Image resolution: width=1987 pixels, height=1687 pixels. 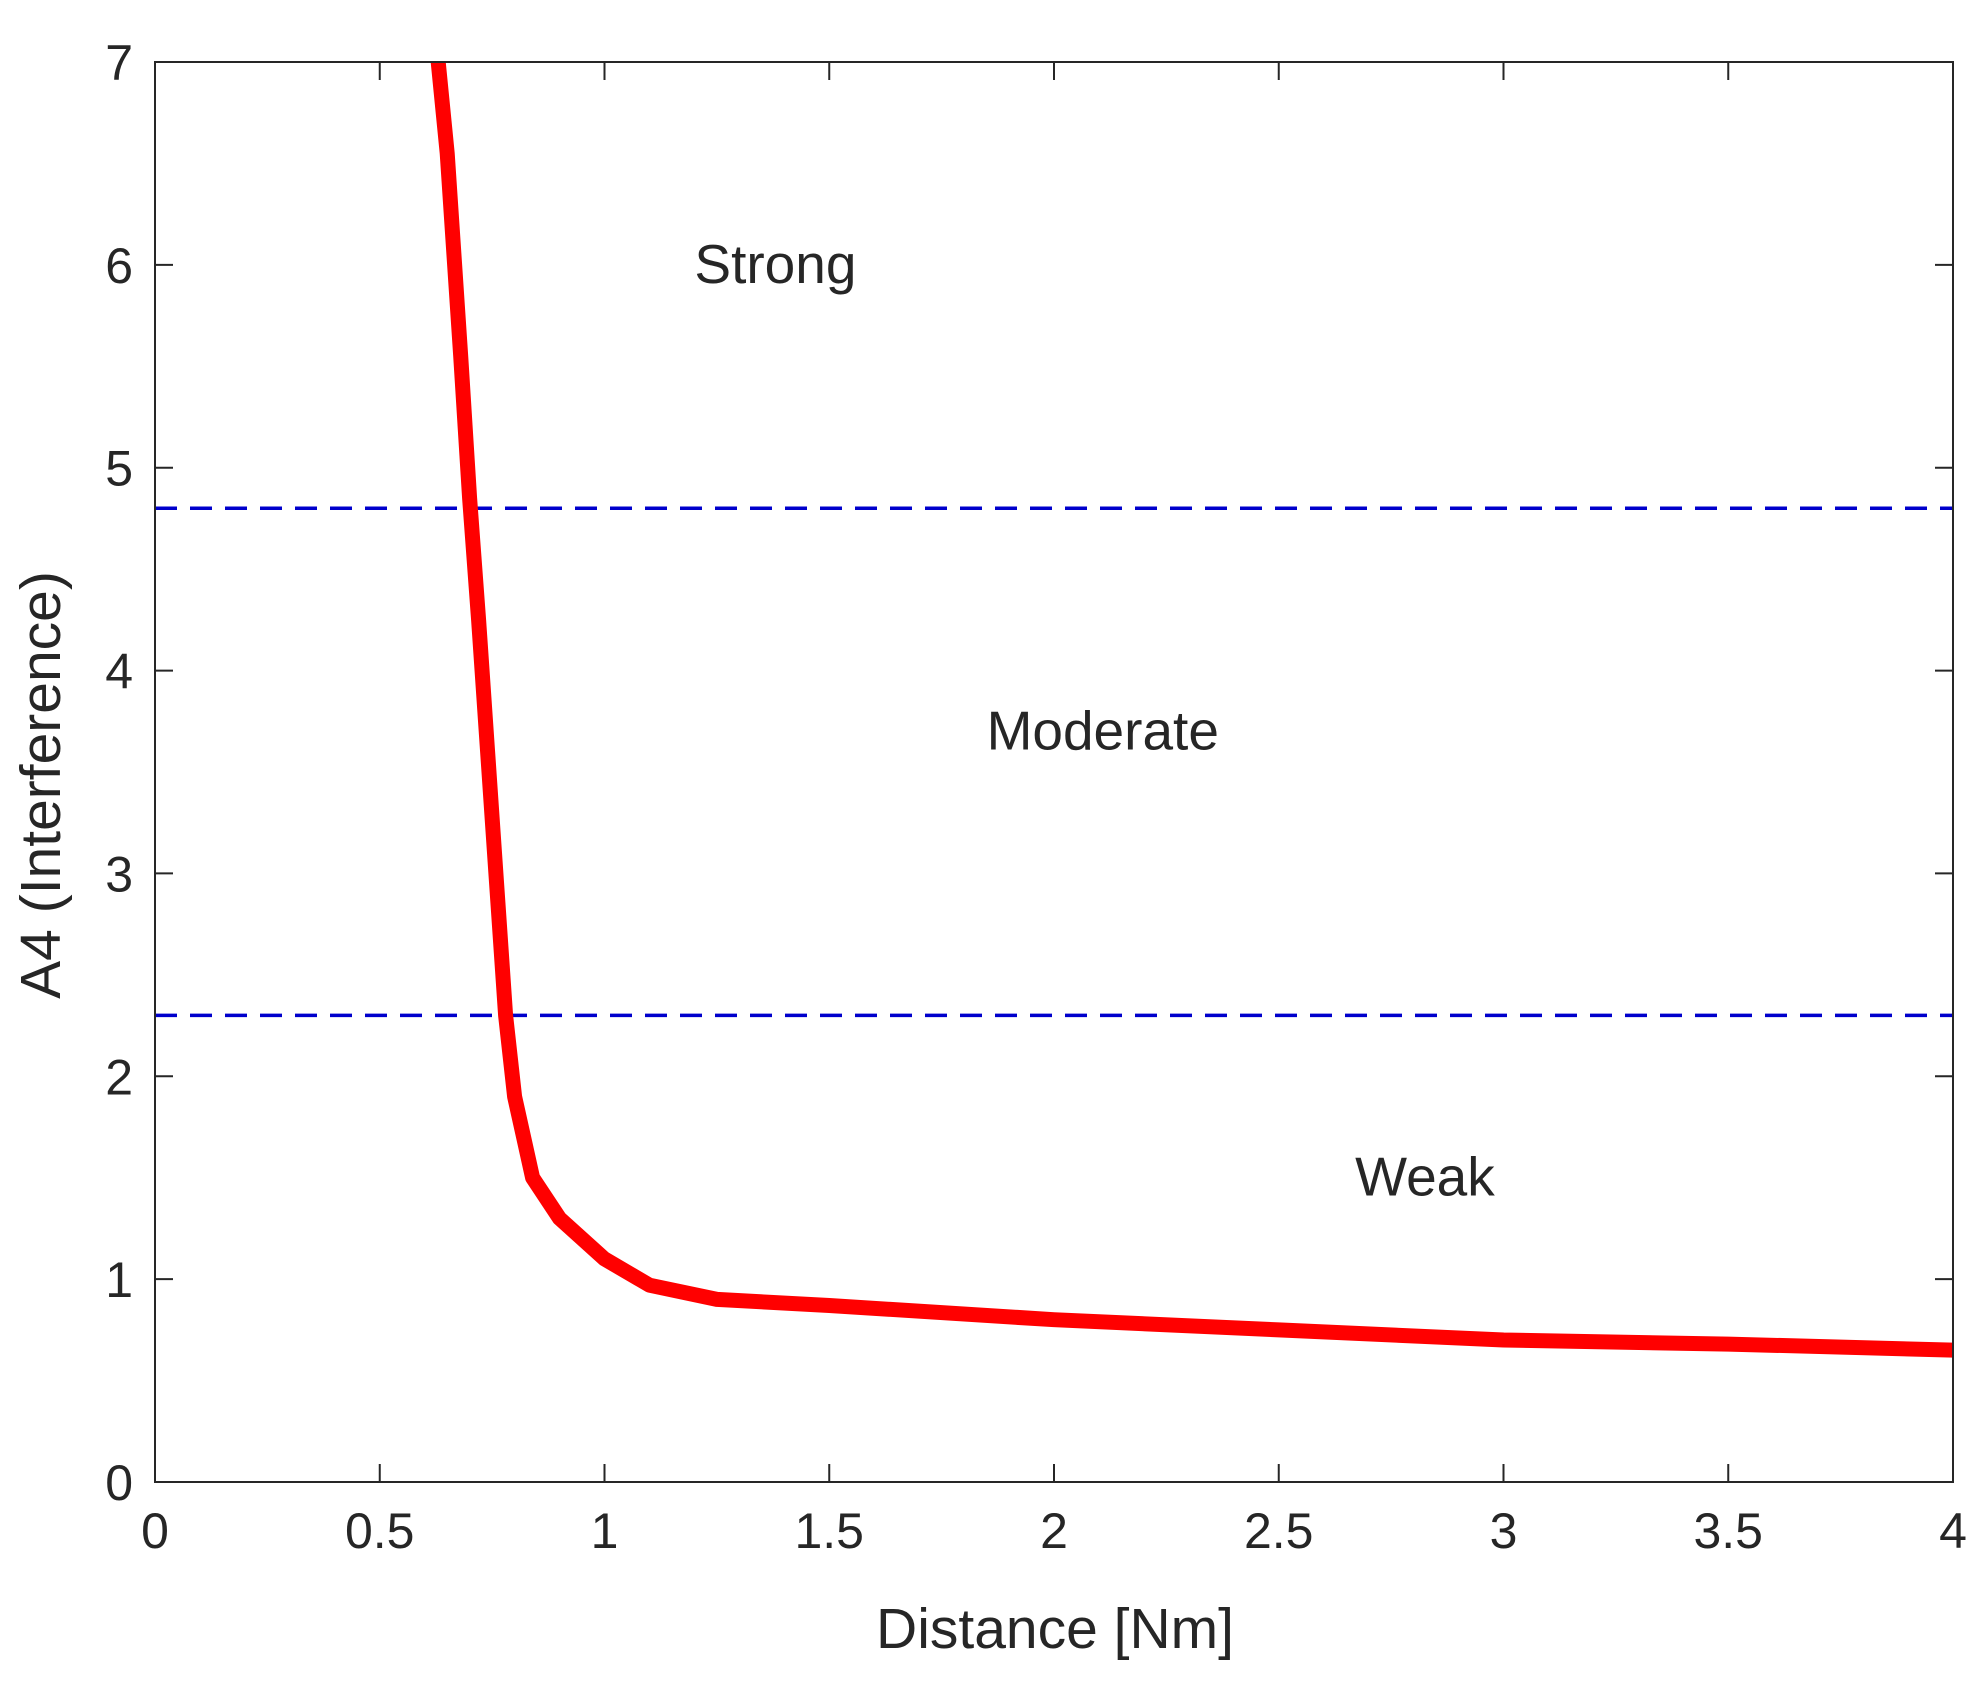 I want to click on y-tick-label: 3, so click(x=119, y=874).